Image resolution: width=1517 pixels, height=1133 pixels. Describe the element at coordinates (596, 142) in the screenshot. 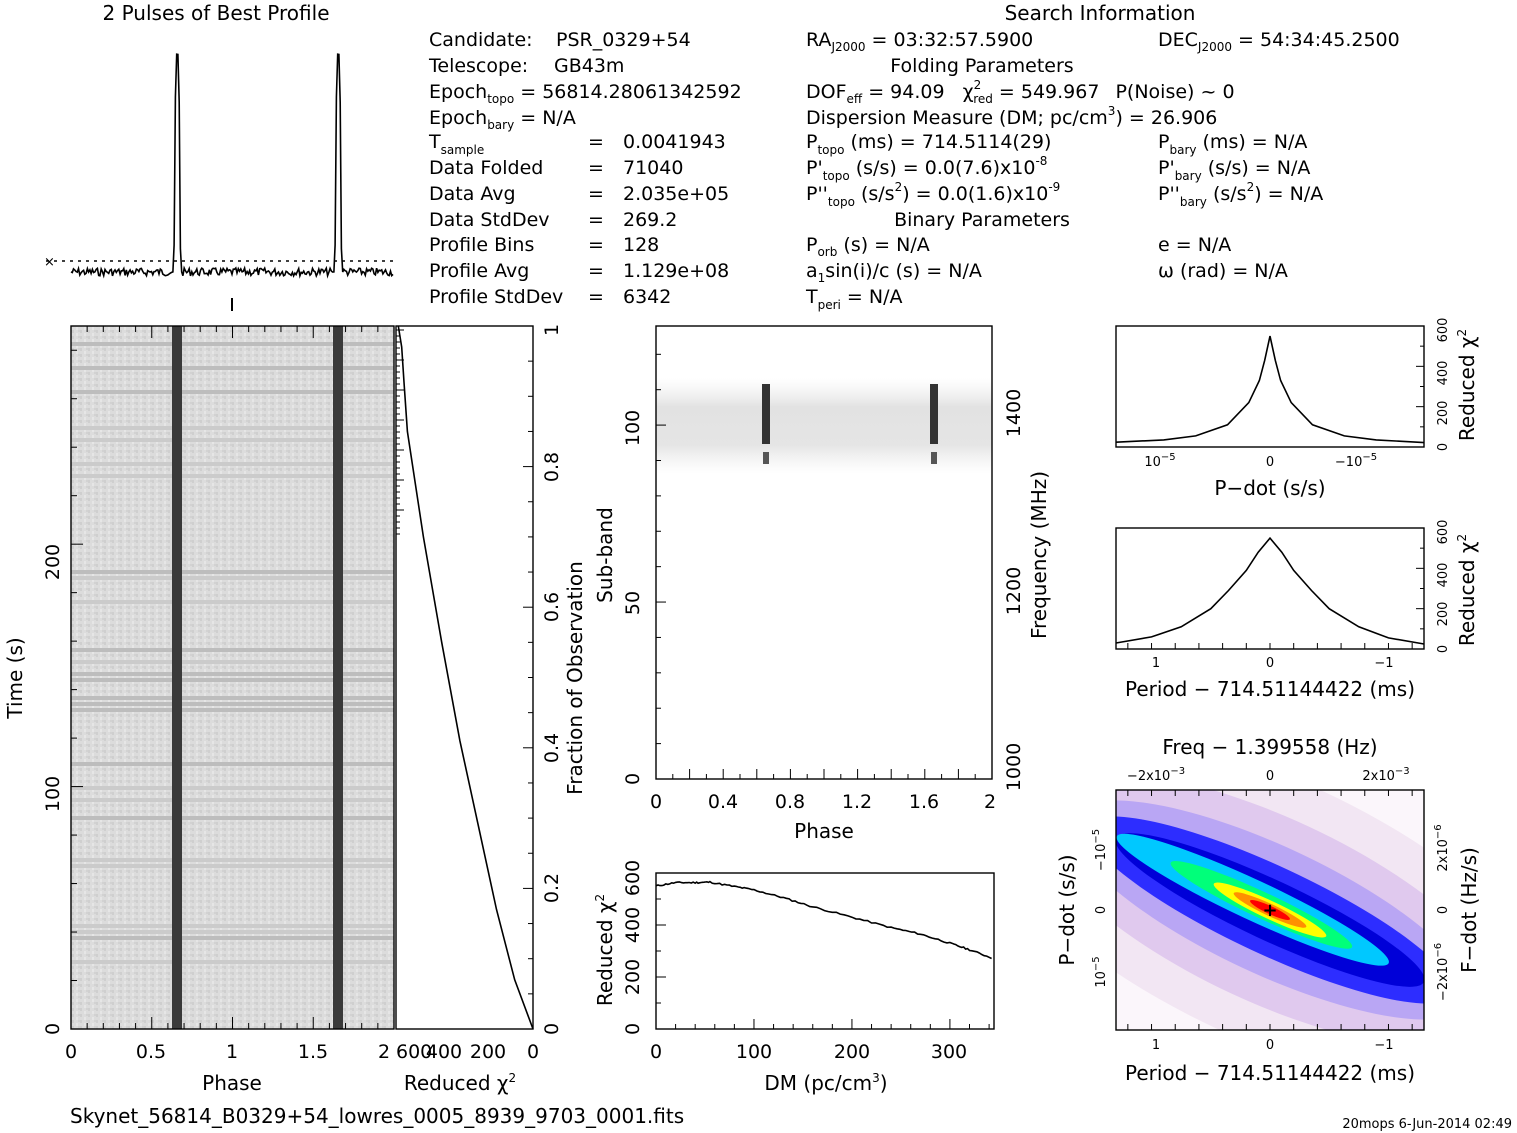

I see `tsample-eq: =` at that location.